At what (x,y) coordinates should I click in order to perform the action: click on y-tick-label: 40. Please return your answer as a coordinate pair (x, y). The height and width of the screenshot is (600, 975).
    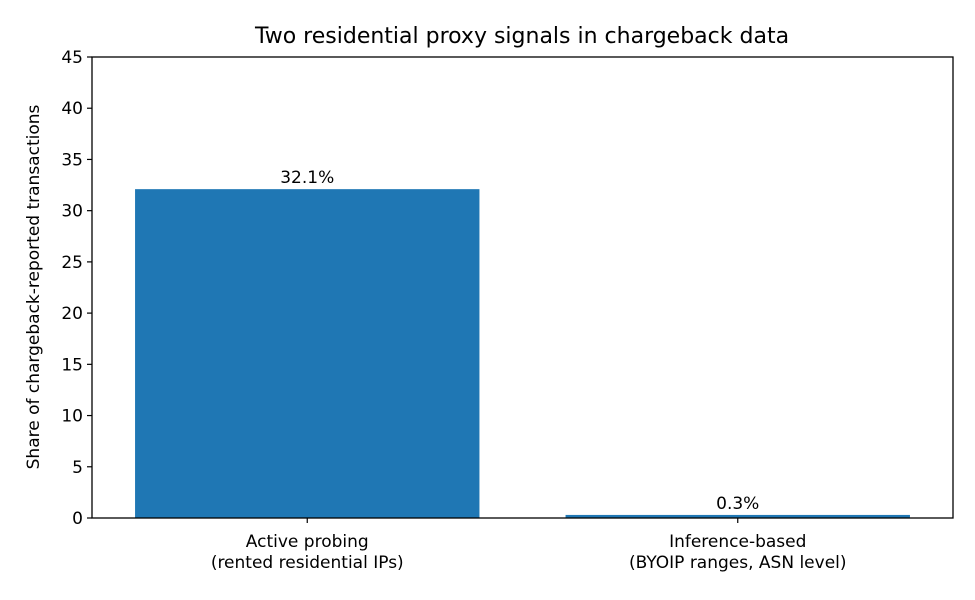
    Looking at the image, I should click on (72, 109).